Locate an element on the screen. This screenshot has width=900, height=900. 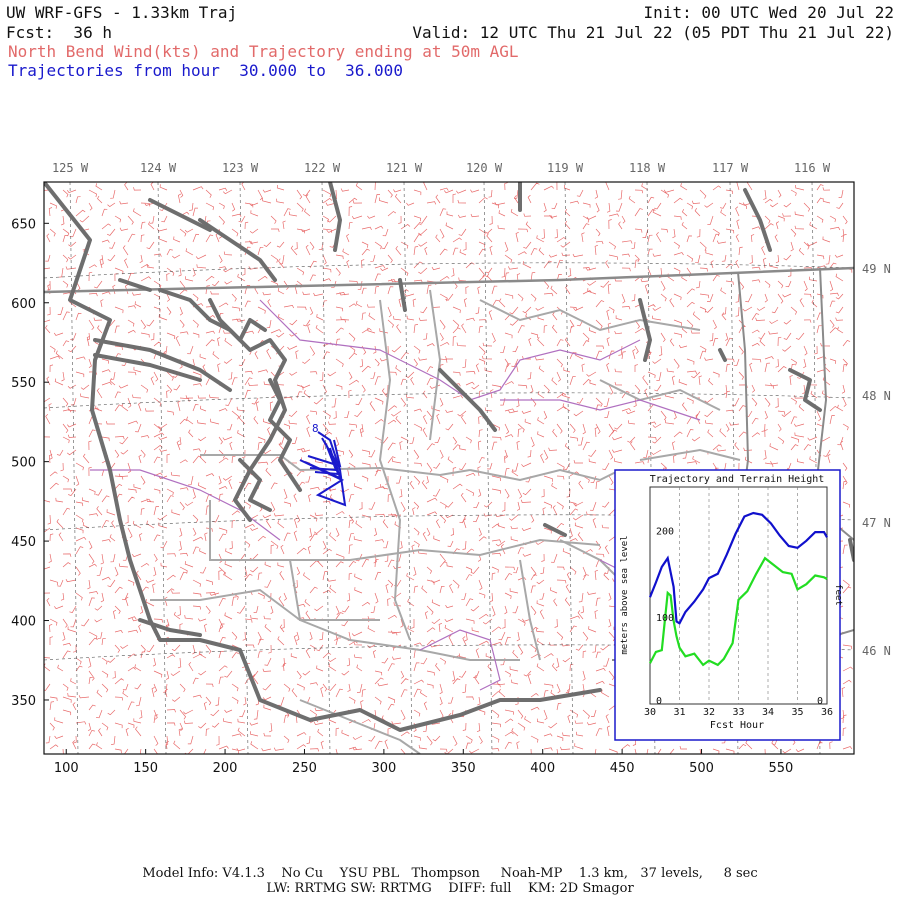
longitude-label: 119 W is located at coordinates (565, 168).